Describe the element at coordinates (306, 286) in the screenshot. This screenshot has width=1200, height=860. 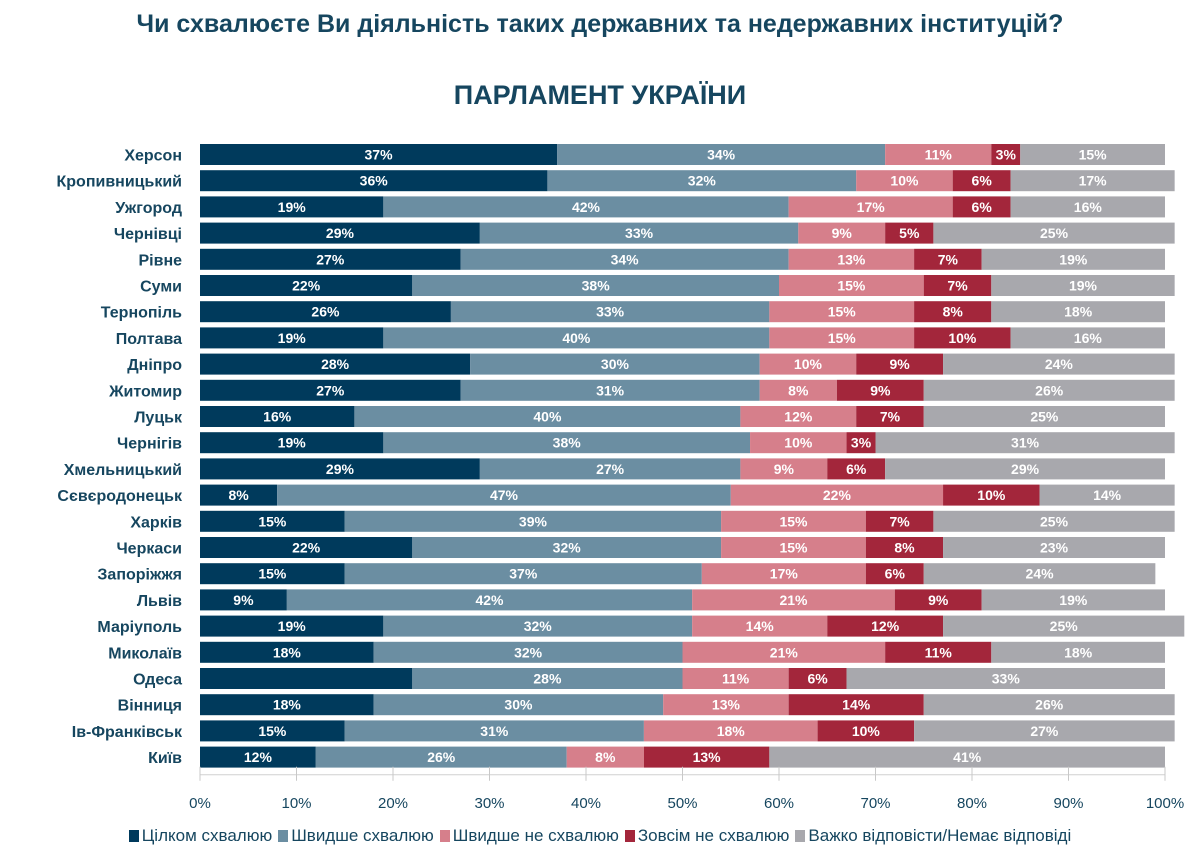
I see `data-label: 22%` at that location.